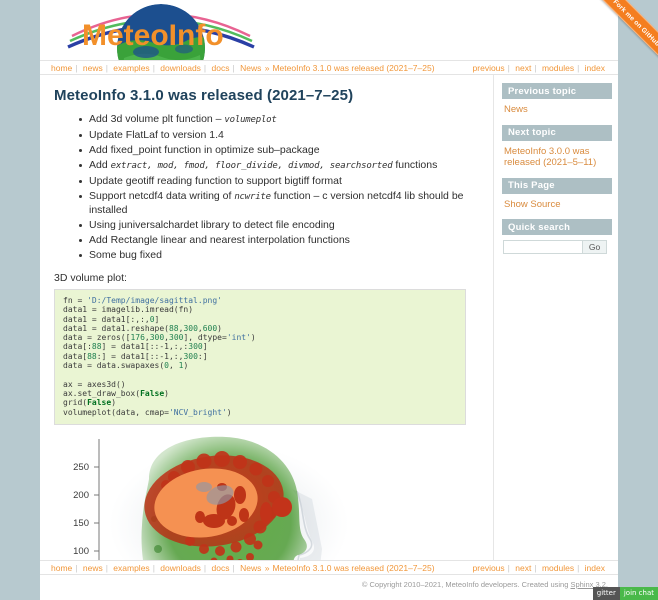 This screenshot has height=600, width=658. What do you see at coordinates (92, 68) in the screenshot?
I see `nav-link-news: news` at bounding box center [92, 68].